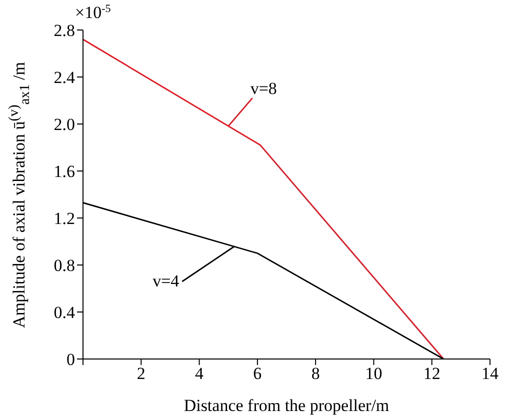  Describe the element at coordinates (64, 218) in the screenshot. I see `y-tick-label: 1.2` at that location.